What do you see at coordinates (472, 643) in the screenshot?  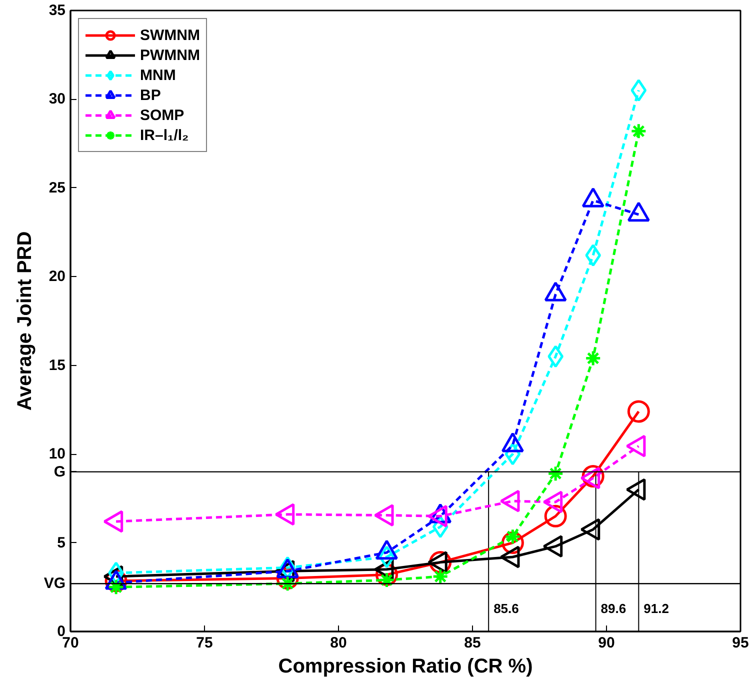 I see `x-tick-label: 85` at bounding box center [472, 643].